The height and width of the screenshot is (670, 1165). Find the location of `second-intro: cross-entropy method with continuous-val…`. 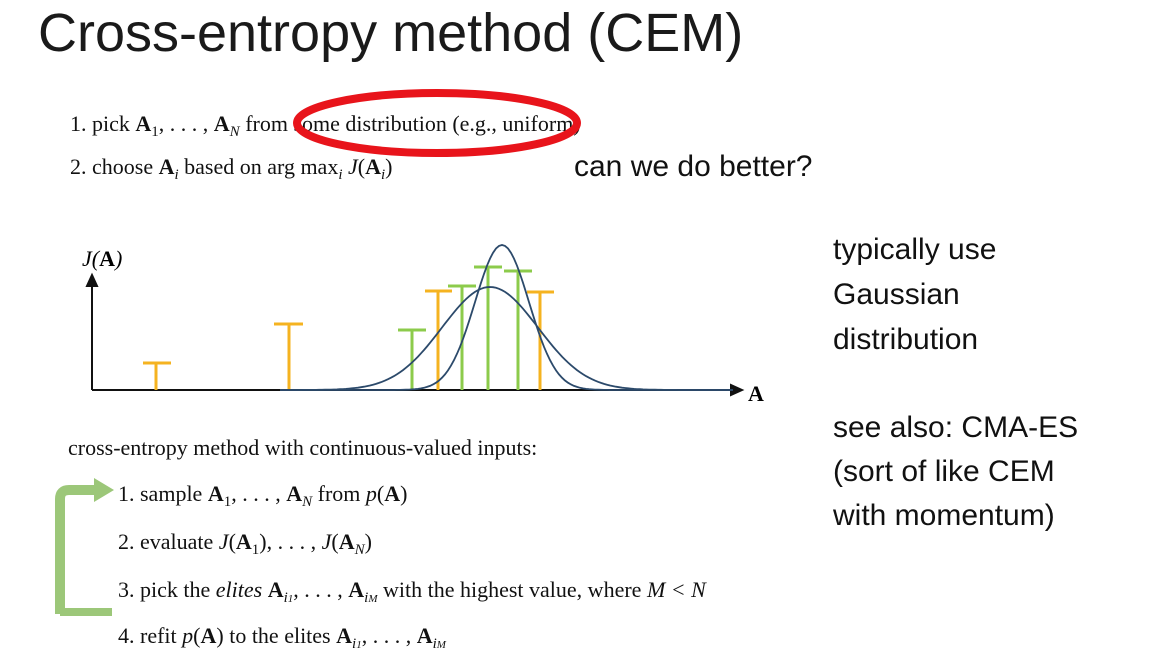

second-intro: cross-entropy method with continuous-val… is located at coordinates (303, 447).